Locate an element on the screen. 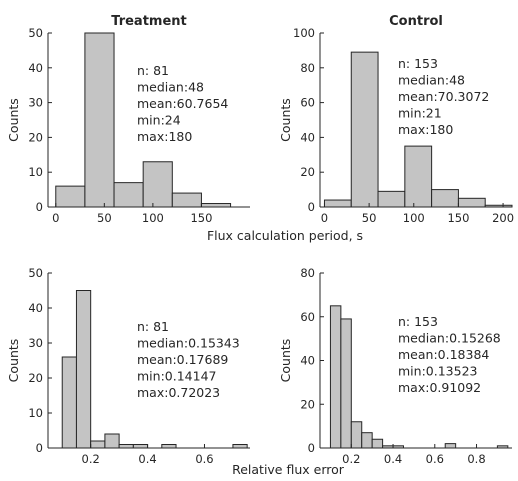  x-tick-label-4: 200 is located at coordinates (503, 218).